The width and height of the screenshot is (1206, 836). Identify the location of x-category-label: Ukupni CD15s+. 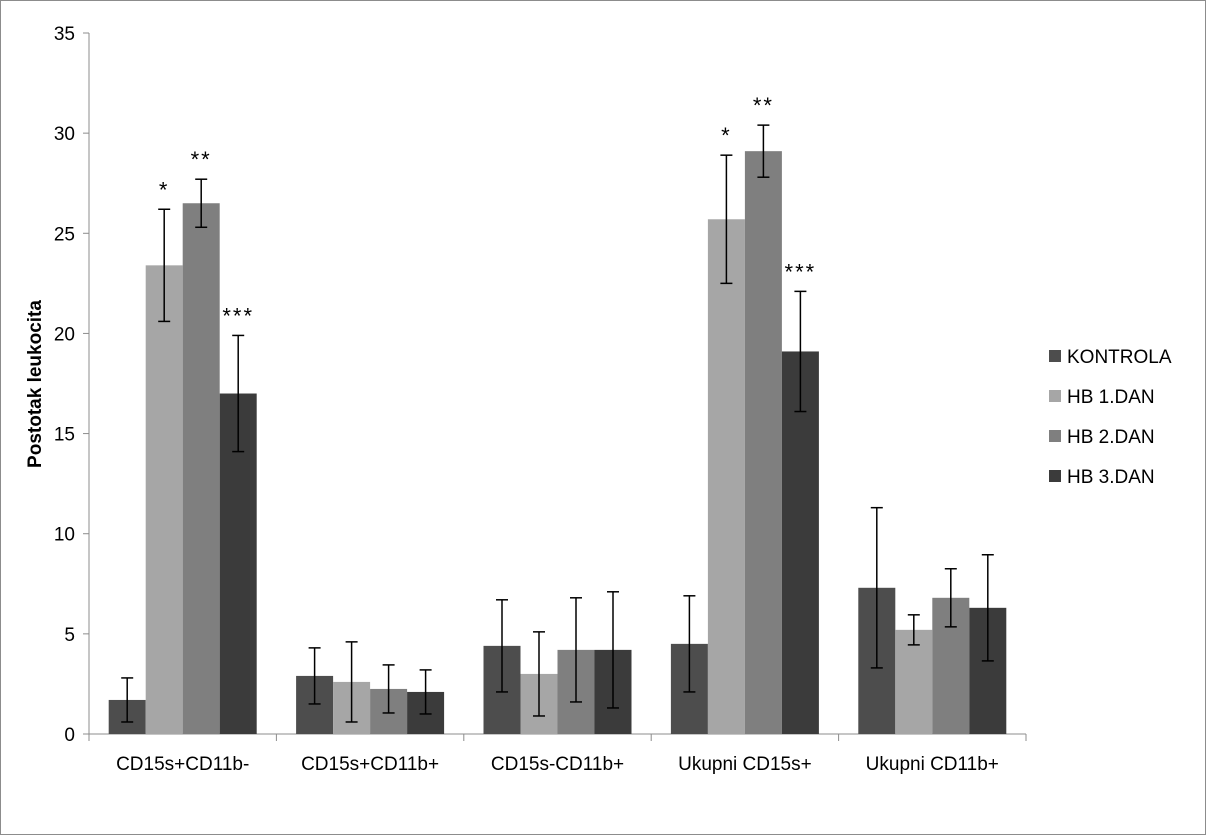
(745, 764).